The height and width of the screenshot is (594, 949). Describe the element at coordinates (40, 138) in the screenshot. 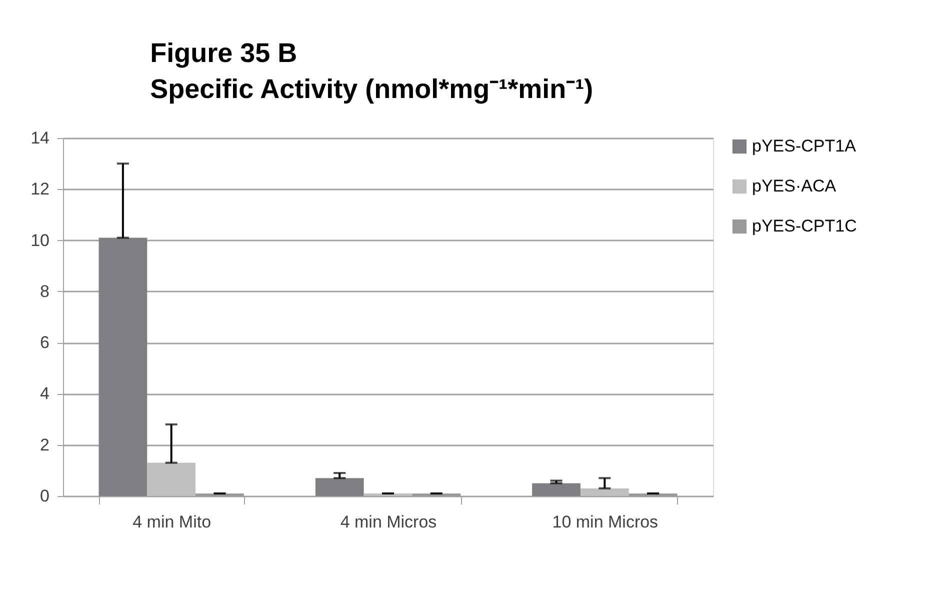

I see `y-tick-label: 14` at that location.